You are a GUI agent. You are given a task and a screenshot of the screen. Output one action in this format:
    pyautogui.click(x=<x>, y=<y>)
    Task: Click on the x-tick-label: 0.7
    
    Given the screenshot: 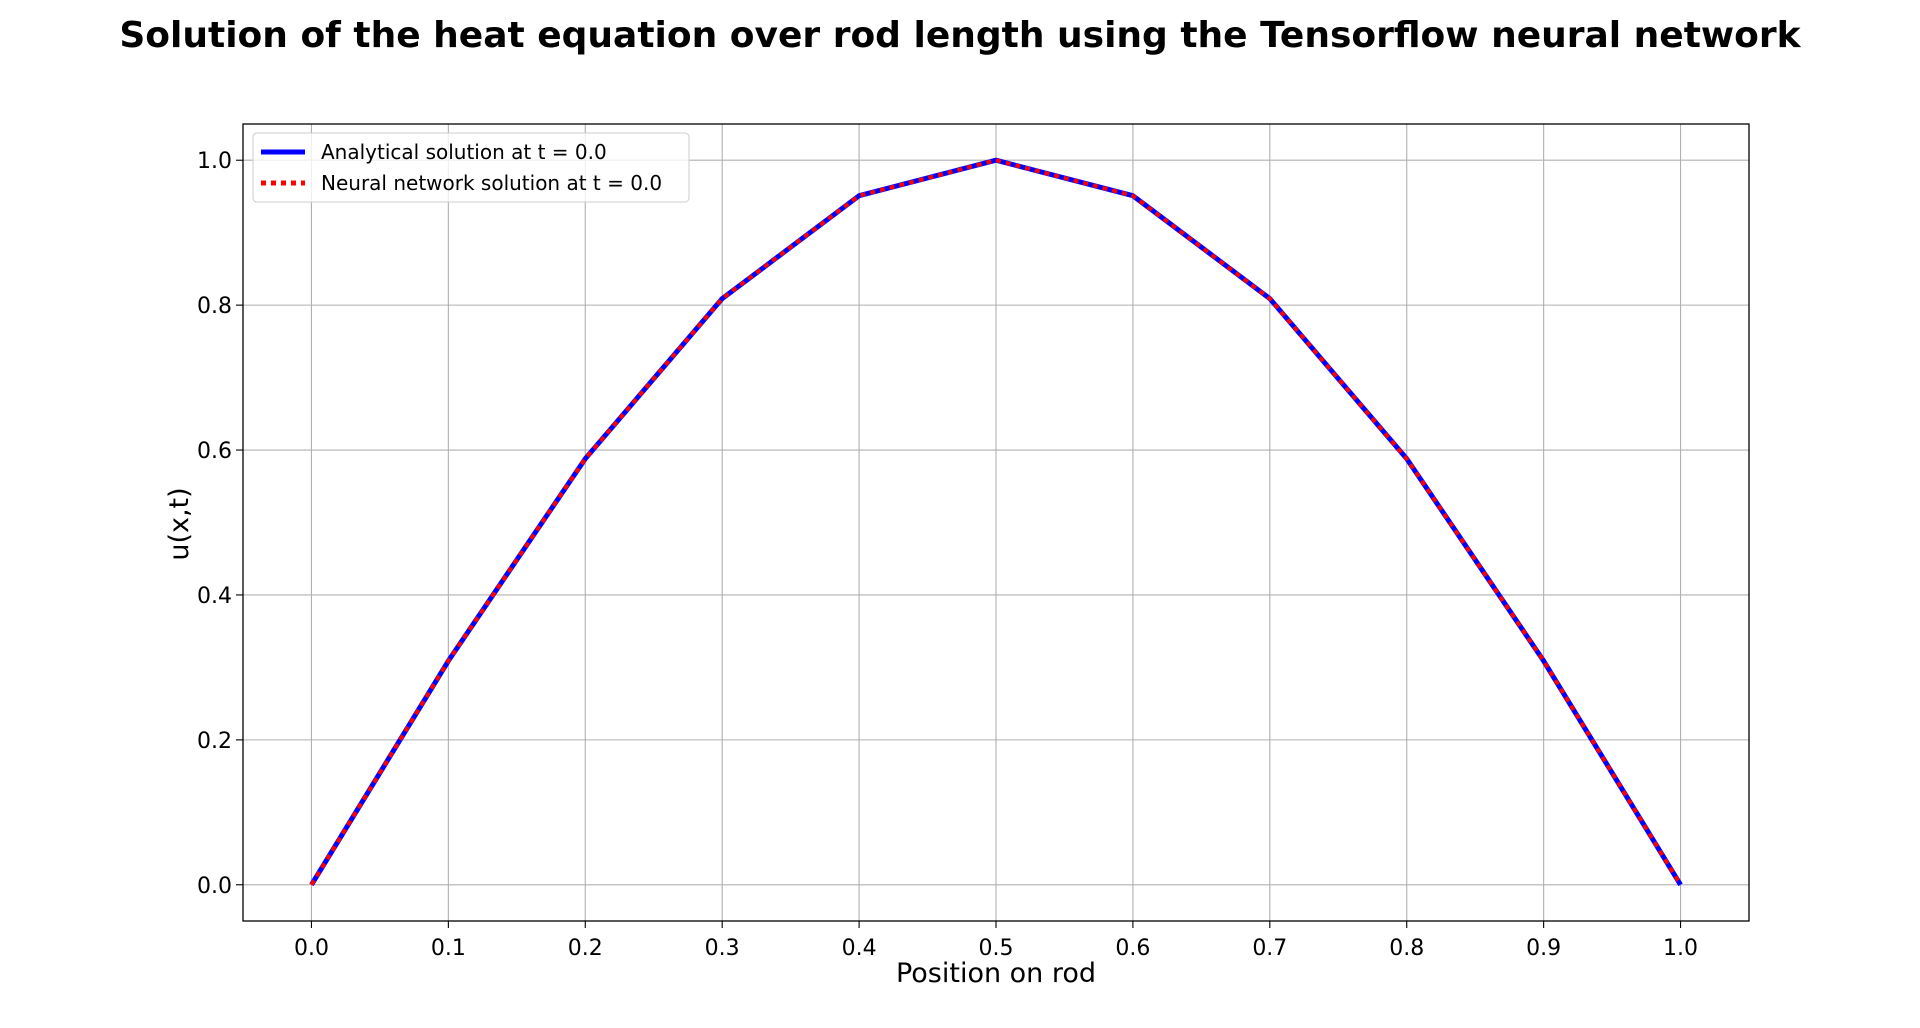 What is the action you would take?
    pyautogui.click(x=1269, y=948)
    